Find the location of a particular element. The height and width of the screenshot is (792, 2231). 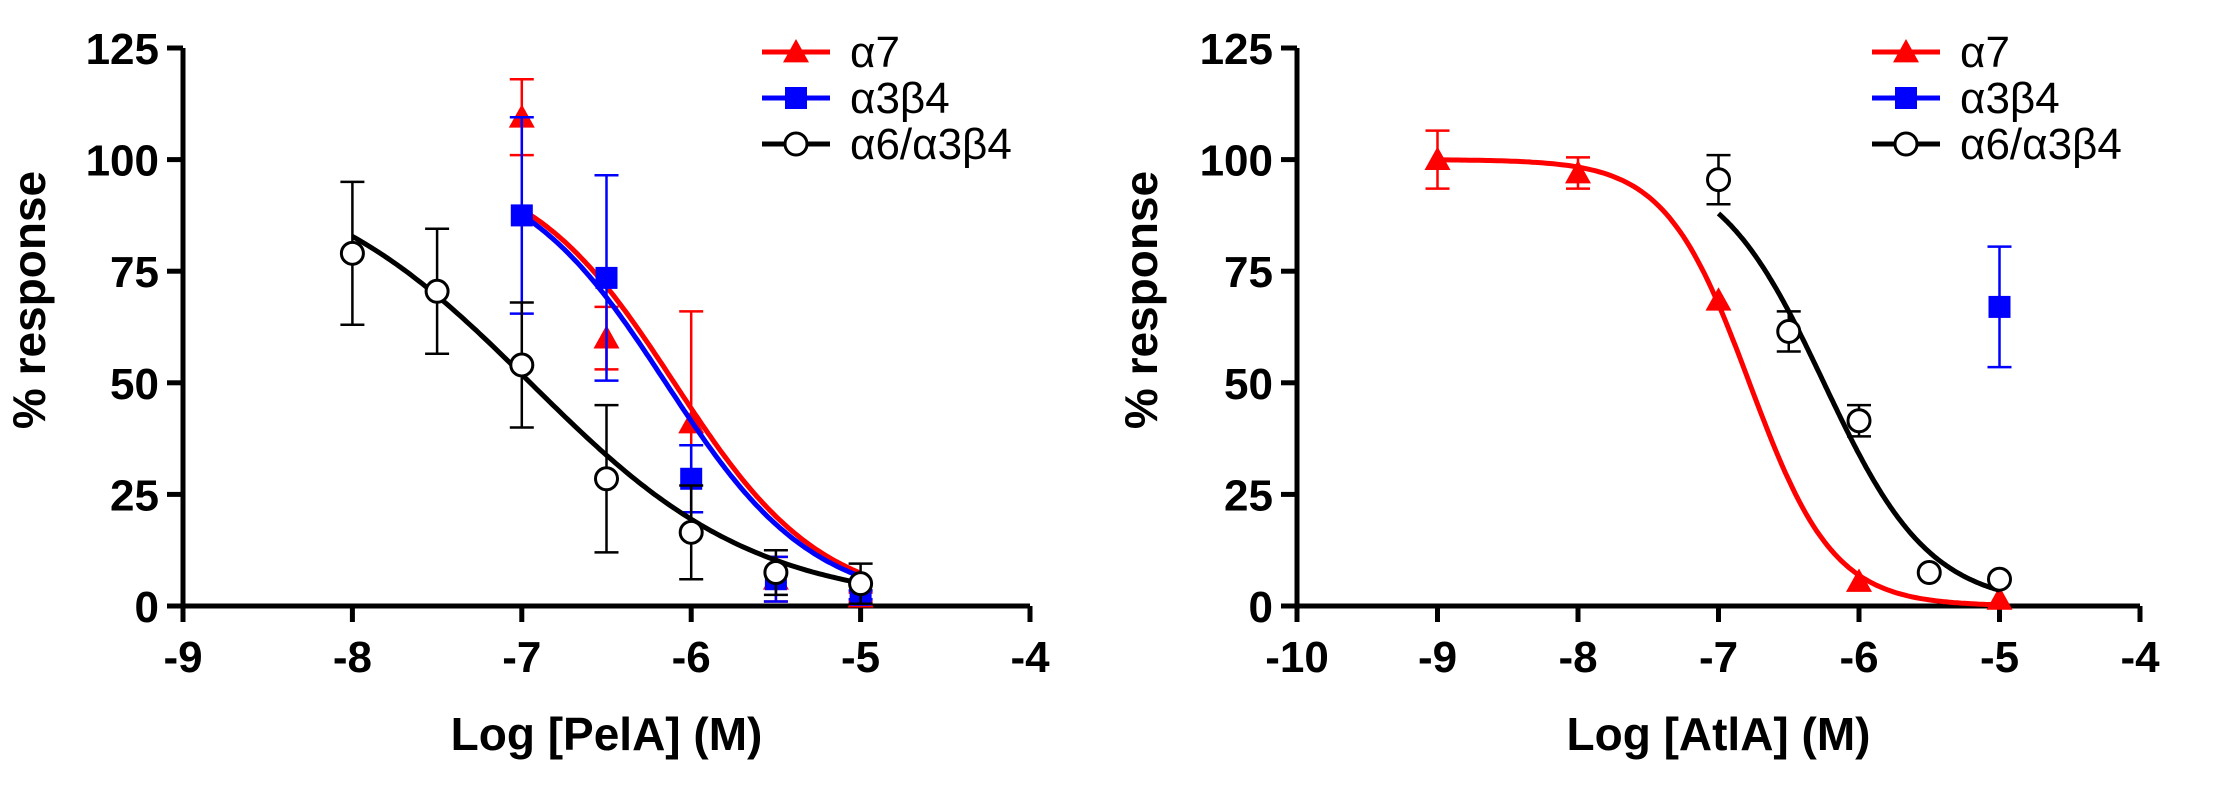

series-a3b4 is located at coordinates (1999, 307).